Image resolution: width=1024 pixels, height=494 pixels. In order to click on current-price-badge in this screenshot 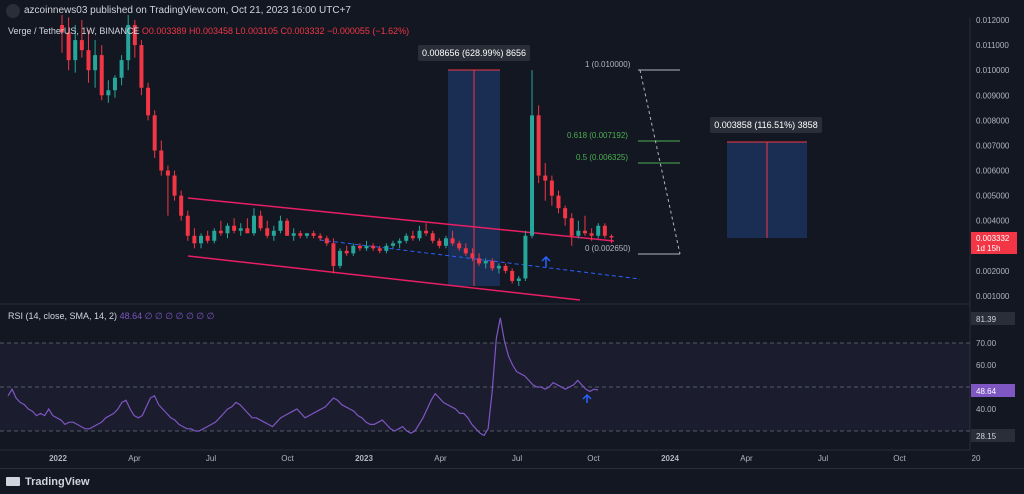, I will do `click(994, 243)`.